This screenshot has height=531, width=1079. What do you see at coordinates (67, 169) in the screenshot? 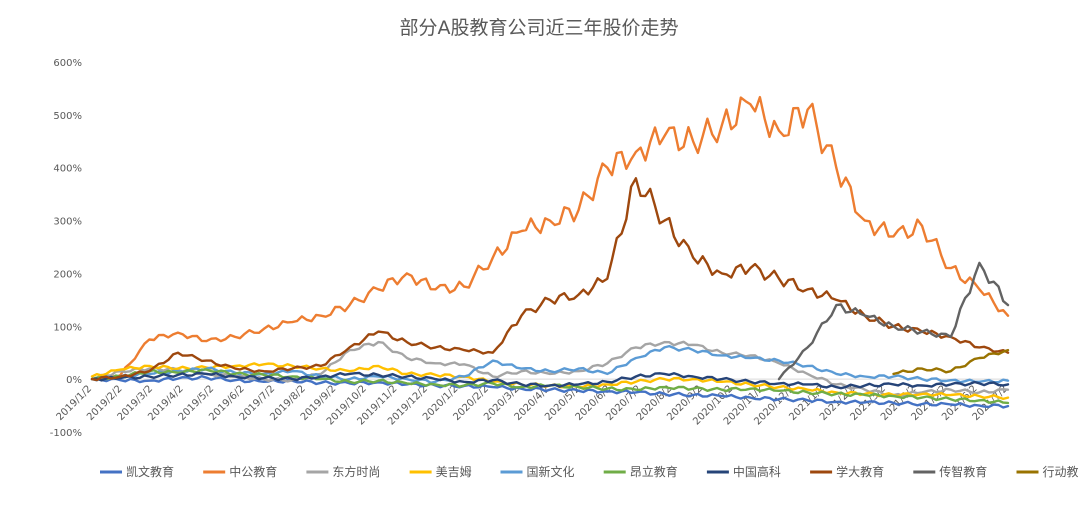
I see `y-tick-label: 400%` at bounding box center [67, 169].